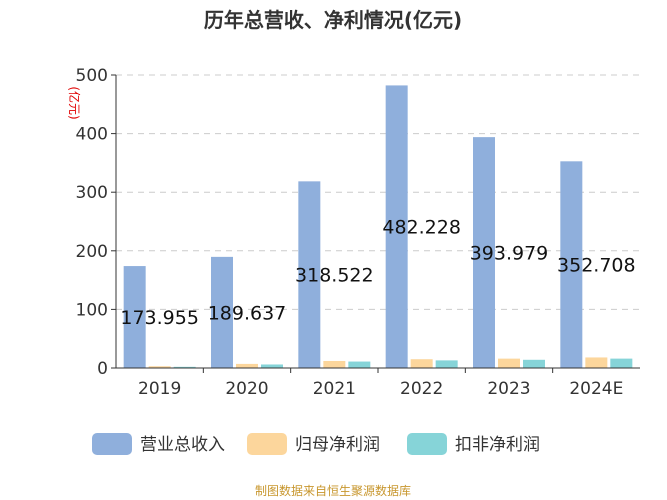 The height and width of the screenshot is (500, 667). I want to click on data-label: 173.955, so click(159, 318).